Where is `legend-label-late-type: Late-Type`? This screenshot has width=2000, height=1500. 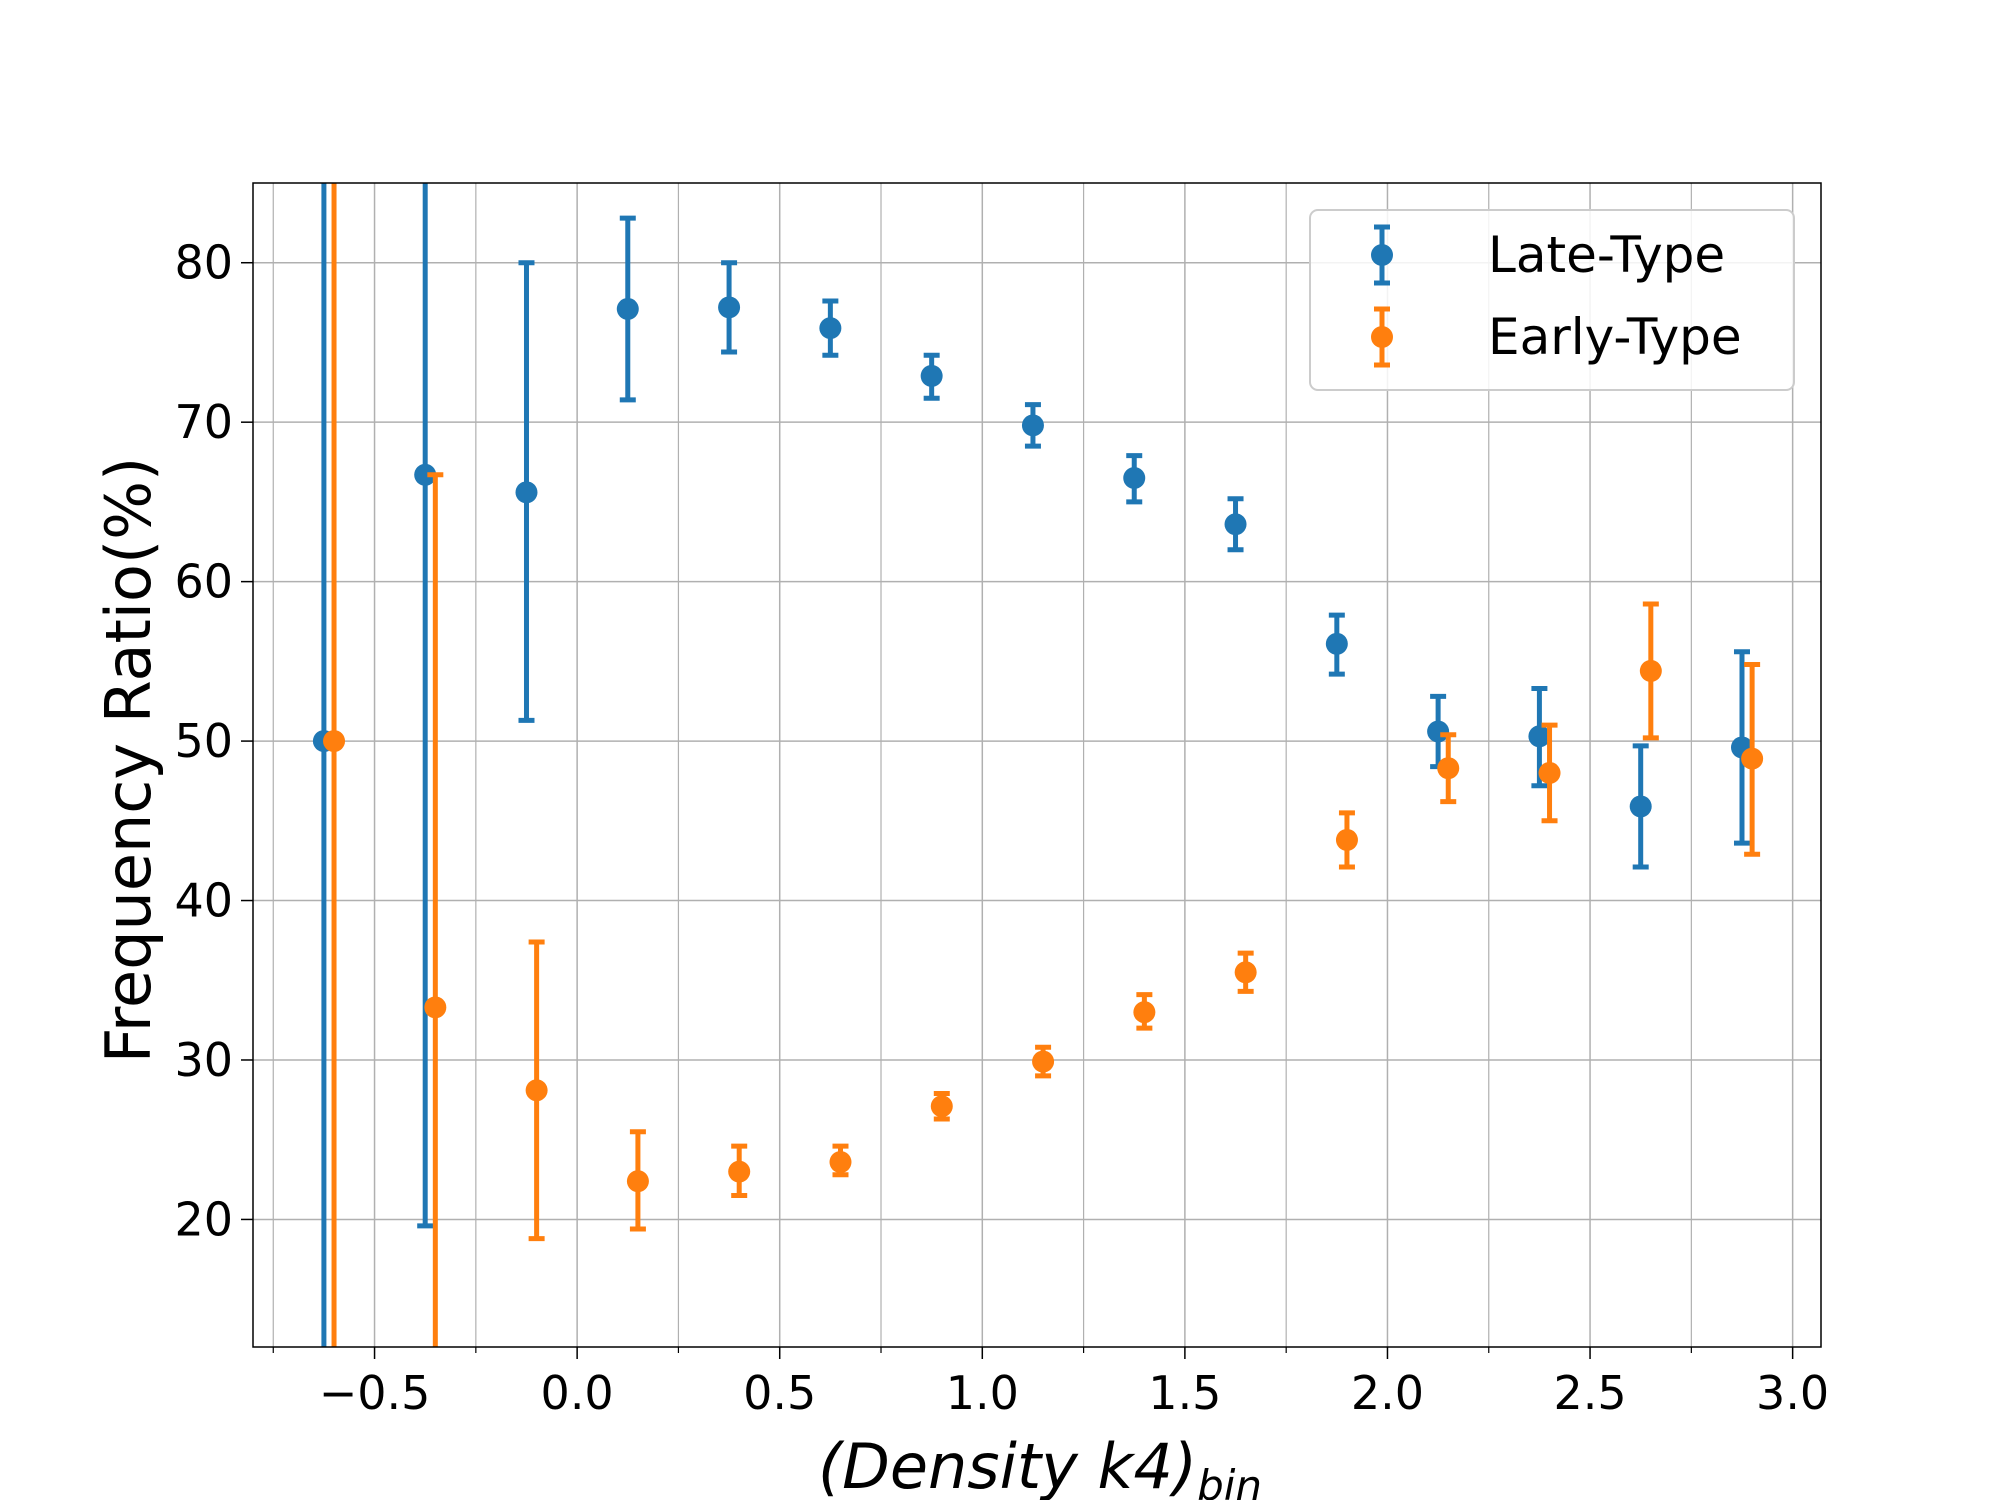 legend-label-late-type: Late-Type is located at coordinates (1606, 255).